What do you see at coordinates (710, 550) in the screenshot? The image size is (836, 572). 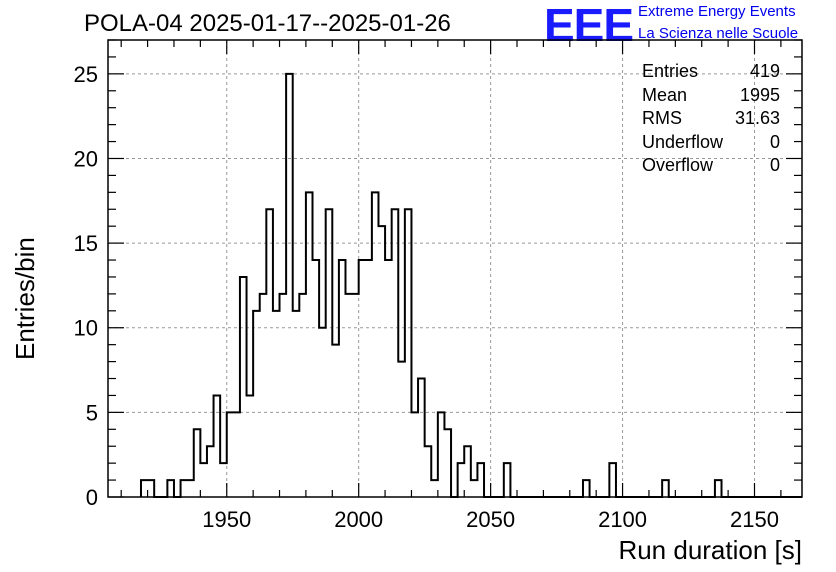 I see `x-axis-label: Run duration [s]` at bounding box center [710, 550].